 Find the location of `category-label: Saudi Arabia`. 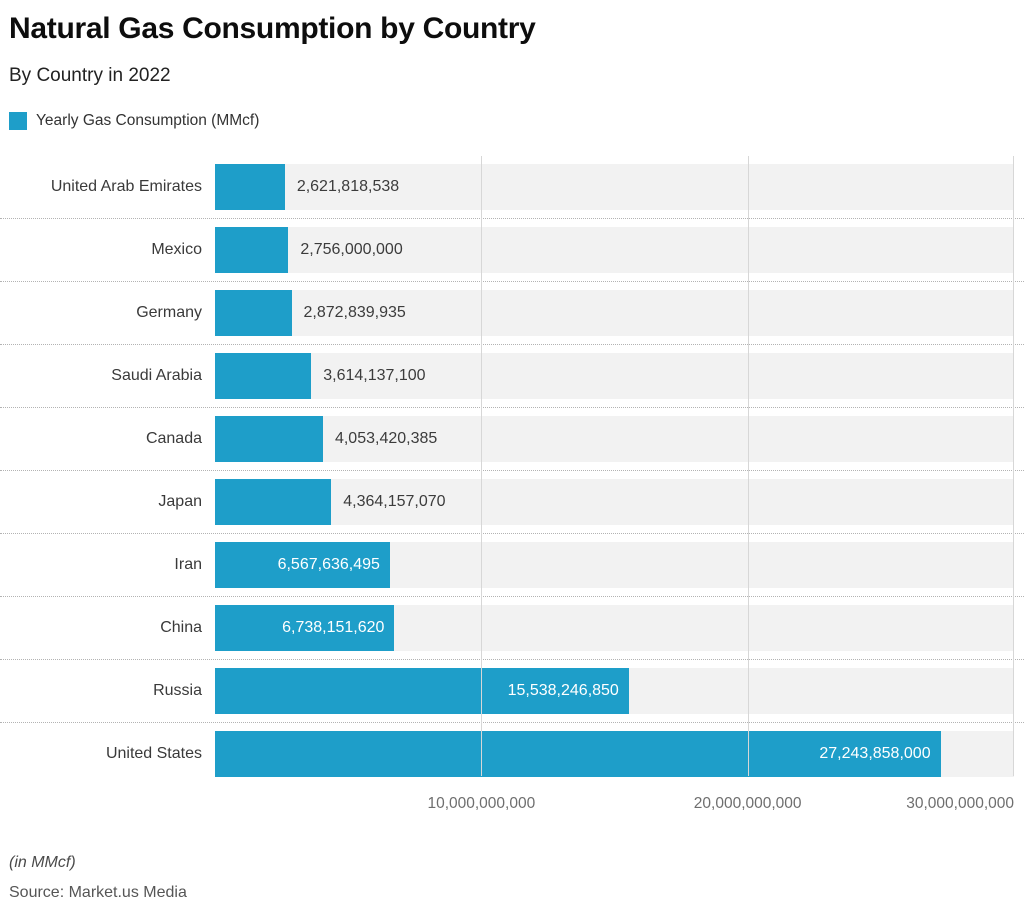

category-label: Saudi Arabia is located at coordinates (156, 375).